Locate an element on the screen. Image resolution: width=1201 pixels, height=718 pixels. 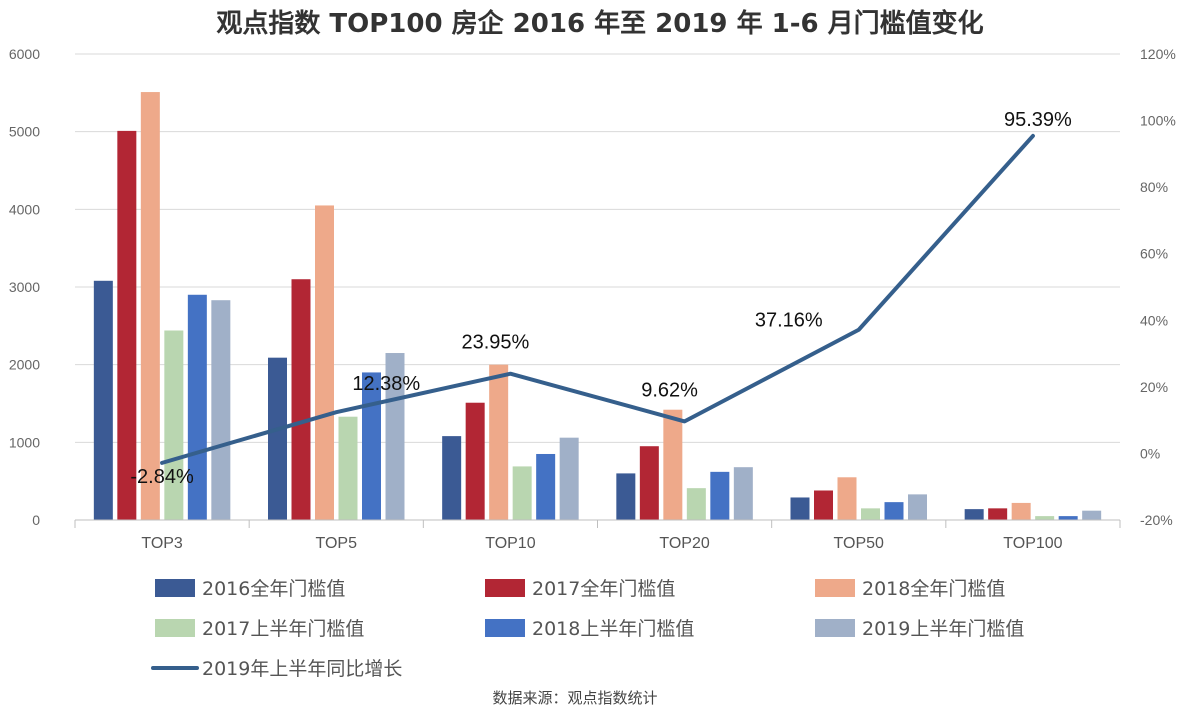
y-left-tick-label: 2000 is located at coordinates (24, 365).